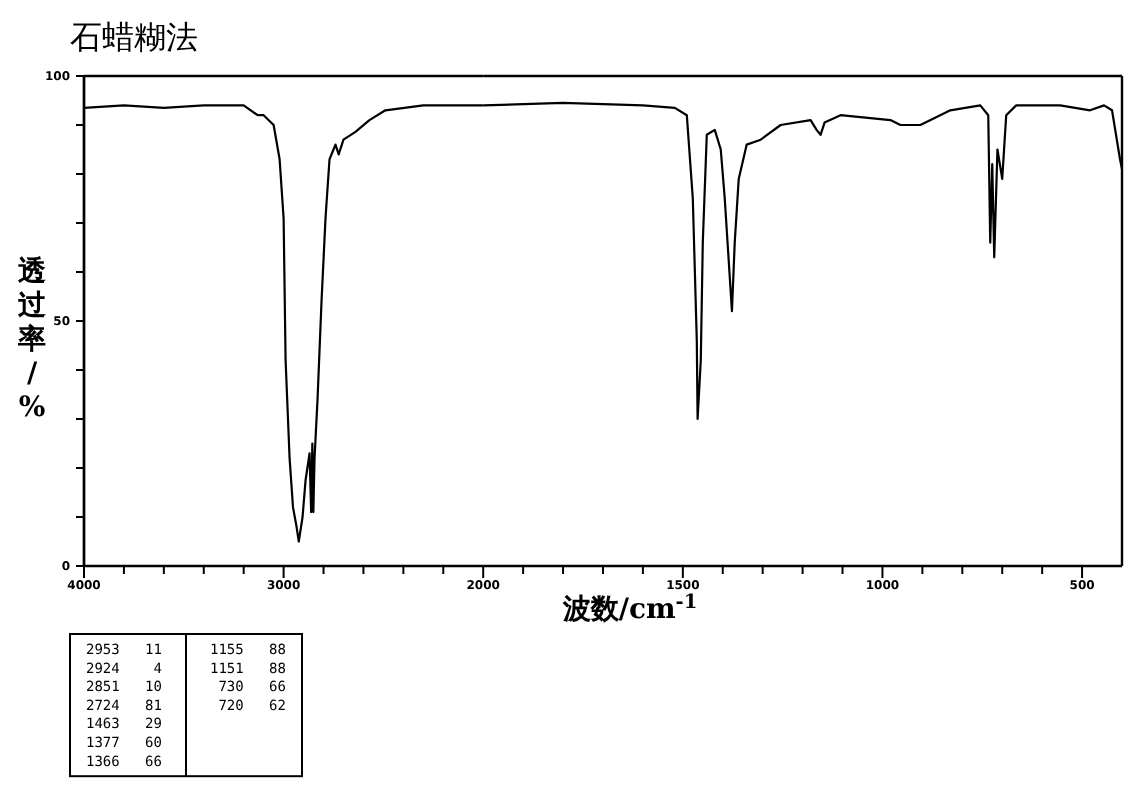  What do you see at coordinates (32, 340) in the screenshot?
I see `y-axis-title: 透过率/%` at bounding box center [32, 340].